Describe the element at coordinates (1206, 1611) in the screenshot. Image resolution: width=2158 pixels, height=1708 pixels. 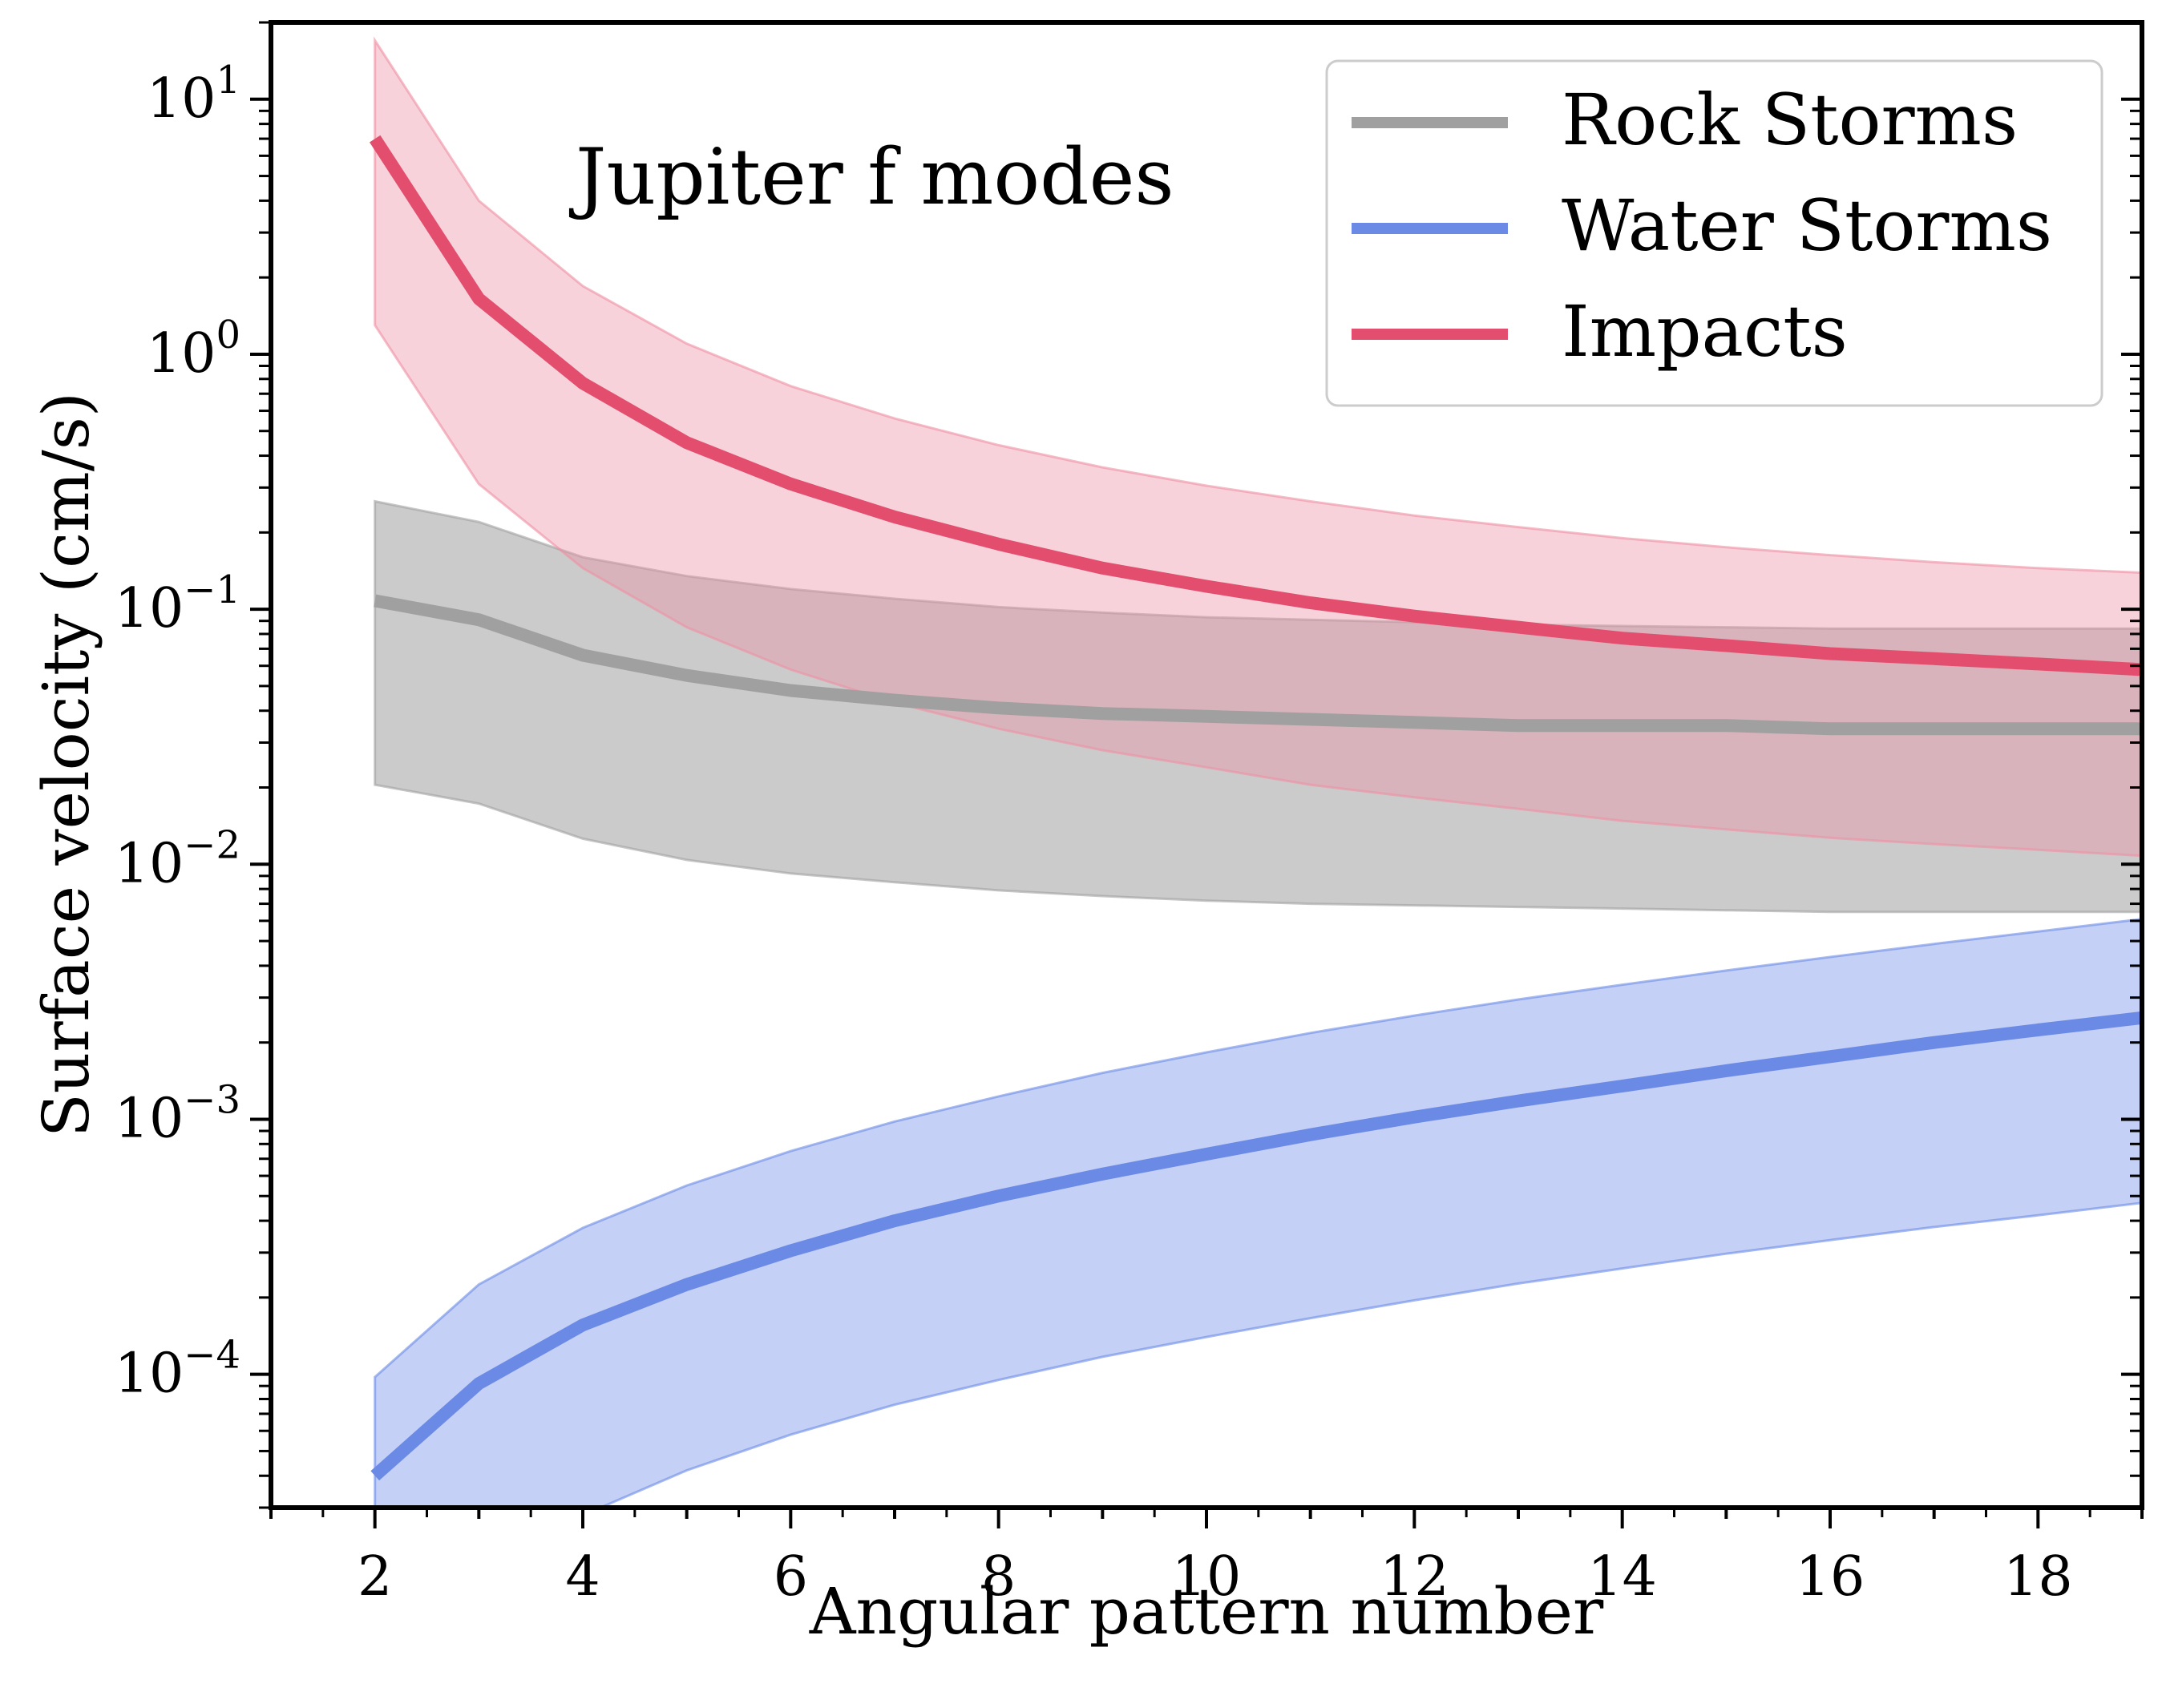
I see `x-axis-label: Angular pattern number` at that location.